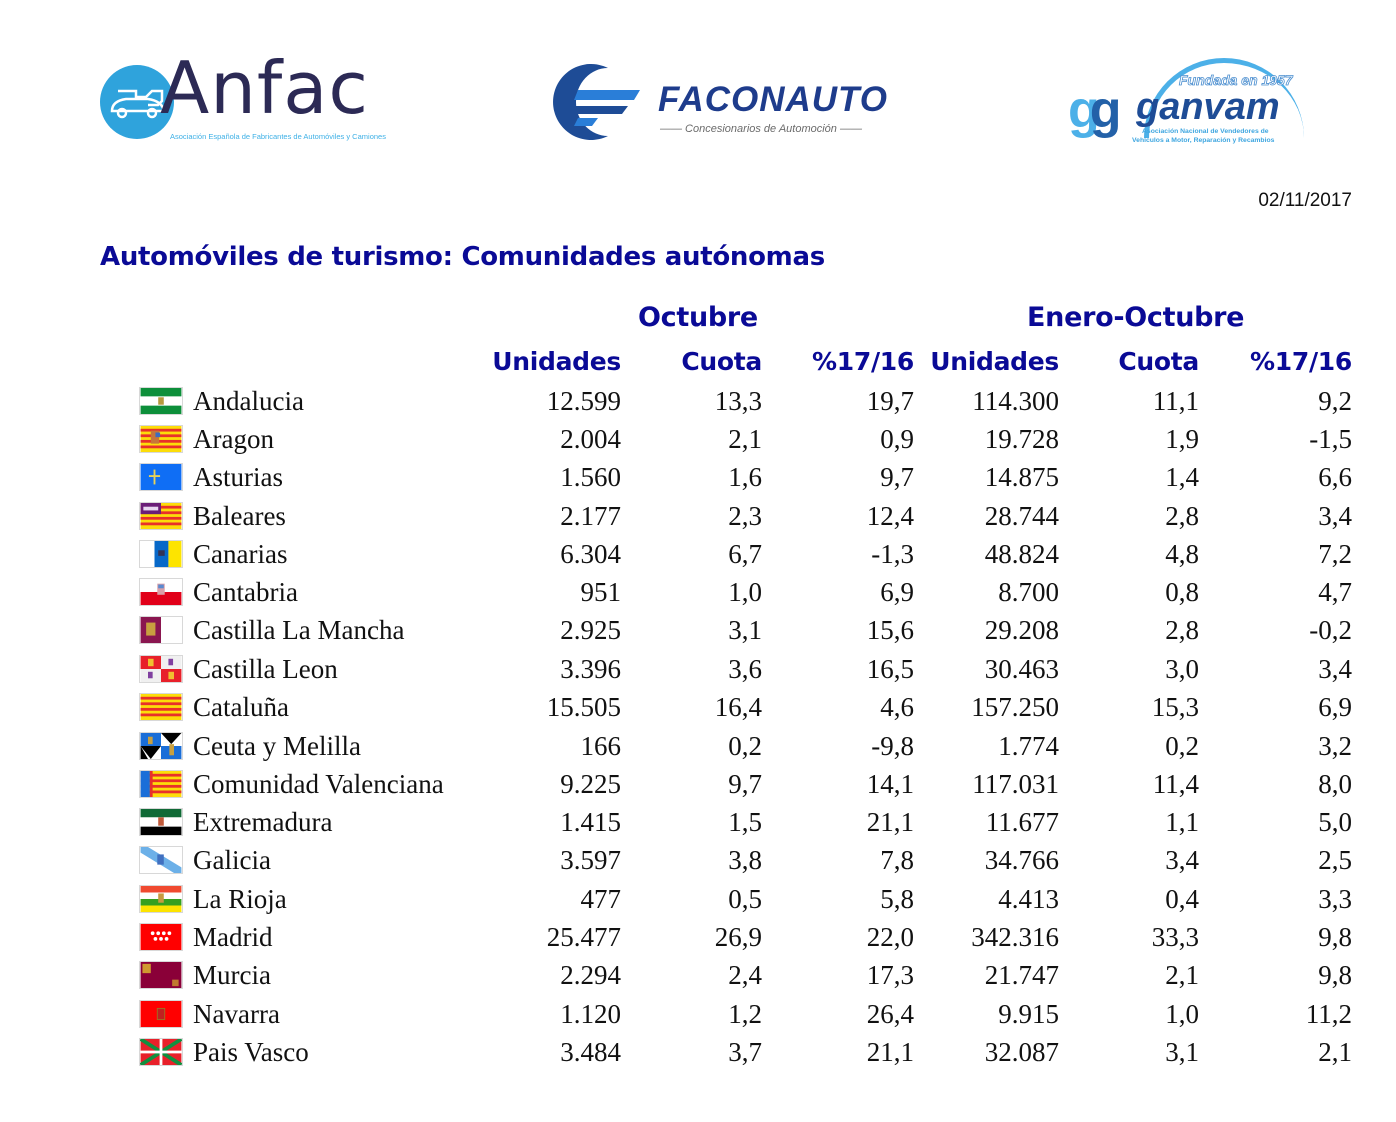  What do you see at coordinates (232, 860) in the screenshot?
I see `region-name: Galicia` at bounding box center [232, 860].